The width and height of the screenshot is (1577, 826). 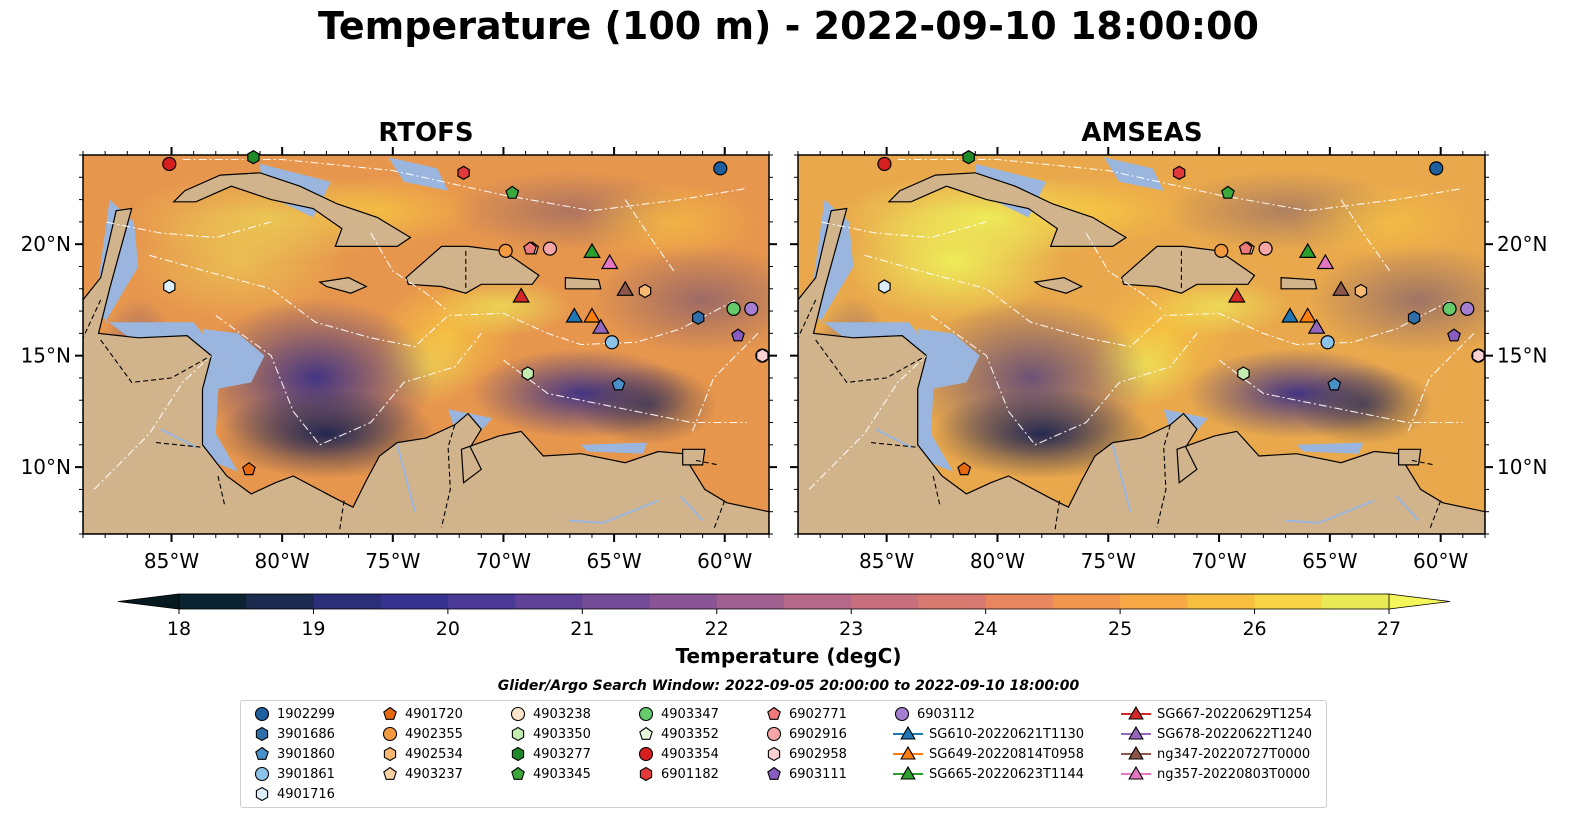 I want to click on legend-entry: 4903345, so click(x=550, y=774).